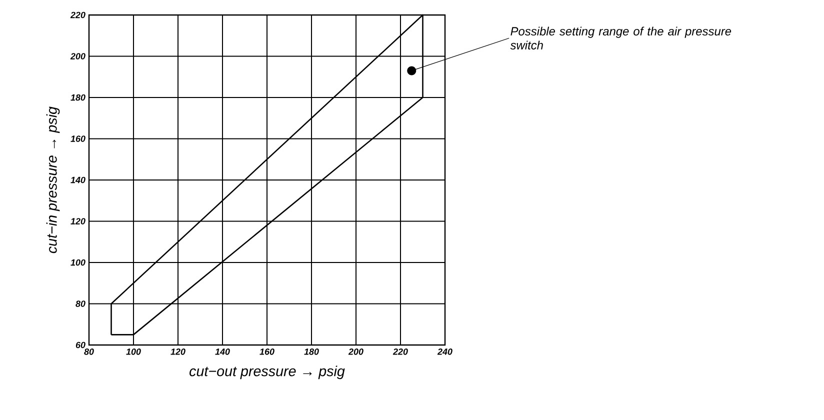 This screenshot has height=420, width=824. Describe the element at coordinates (400, 351) in the screenshot. I see `x-tick-label: 220` at that location.